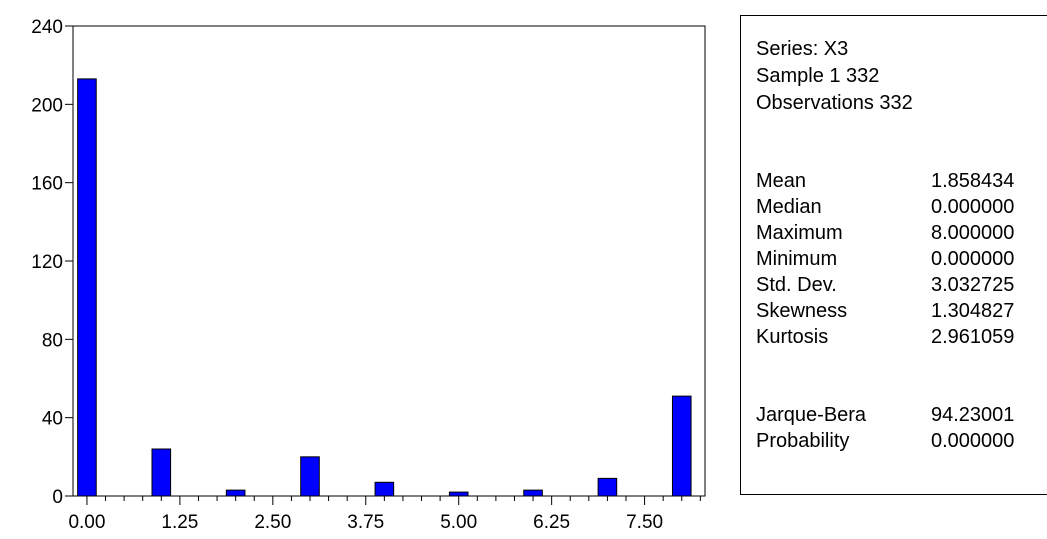 This screenshot has width=1047, height=539. What do you see at coordinates (52, 419) in the screenshot?
I see `y-tick-label: 40` at bounding box center [52, 419].